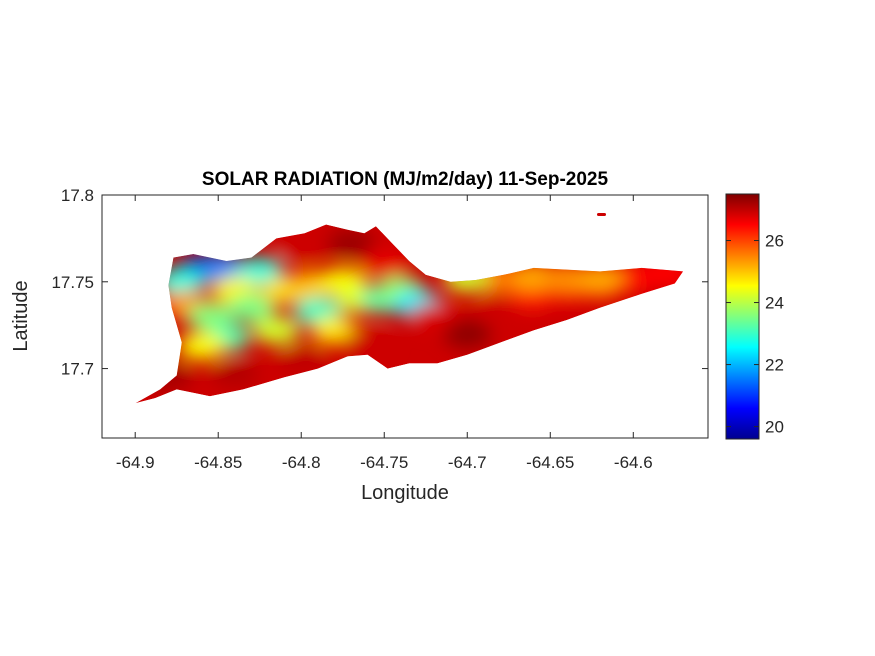  What do you see at coordinates (405, 493) in the screenshot?
I see `x-axis-label: Longitude` at bounding box center [405, 493].